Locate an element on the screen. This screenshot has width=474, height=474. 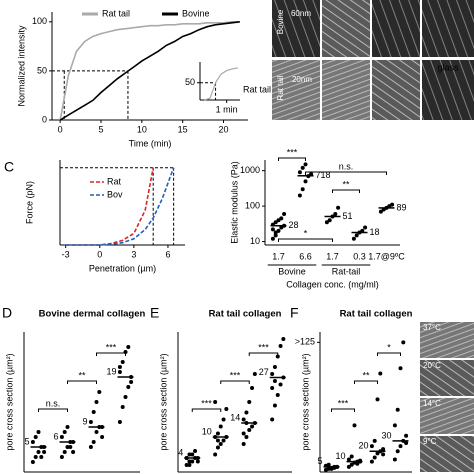
panel-label: E is located at coordinates (154, 313).